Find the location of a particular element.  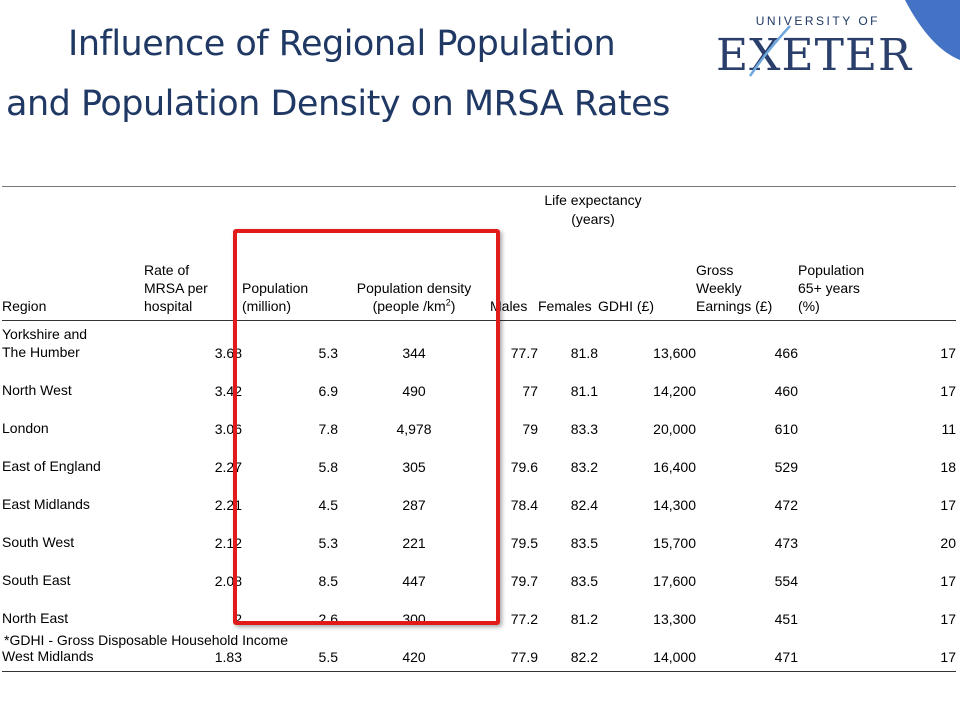

header-population: Population (million) is located at coordinates (290, 277).